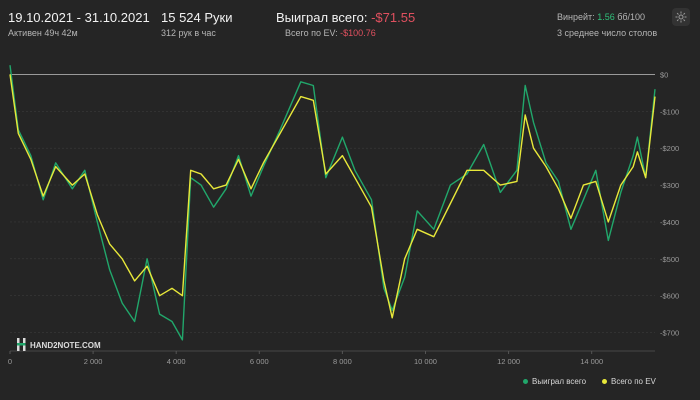  Describe the element at coordinates (591, 361) in the screenshot. I see `x-tick-label: 14 000` at that location.